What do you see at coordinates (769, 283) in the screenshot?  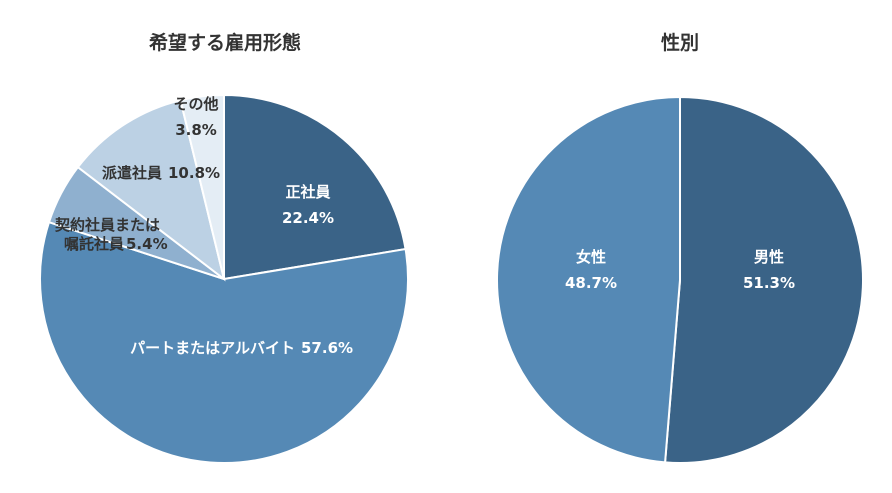 I see `slice-value: 51.3%` at bounding box center [769, 283].